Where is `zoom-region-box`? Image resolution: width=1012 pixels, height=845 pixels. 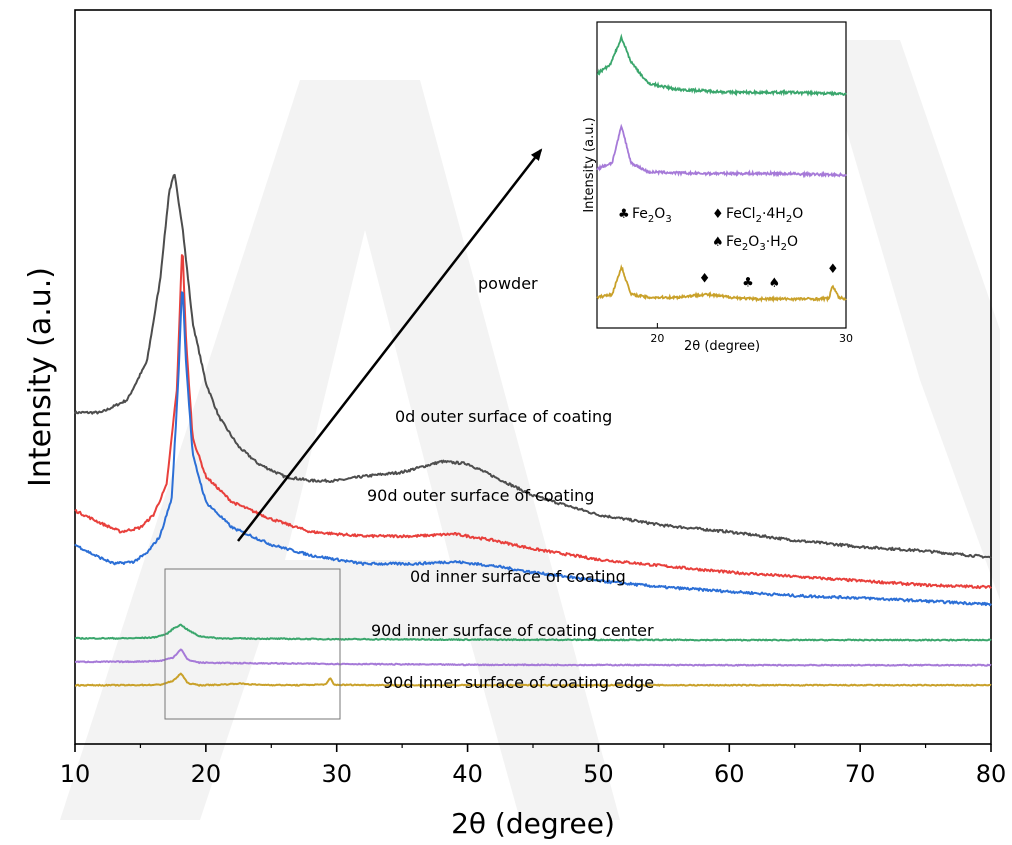
zoom-region-box is located at coordinates (252, 644).